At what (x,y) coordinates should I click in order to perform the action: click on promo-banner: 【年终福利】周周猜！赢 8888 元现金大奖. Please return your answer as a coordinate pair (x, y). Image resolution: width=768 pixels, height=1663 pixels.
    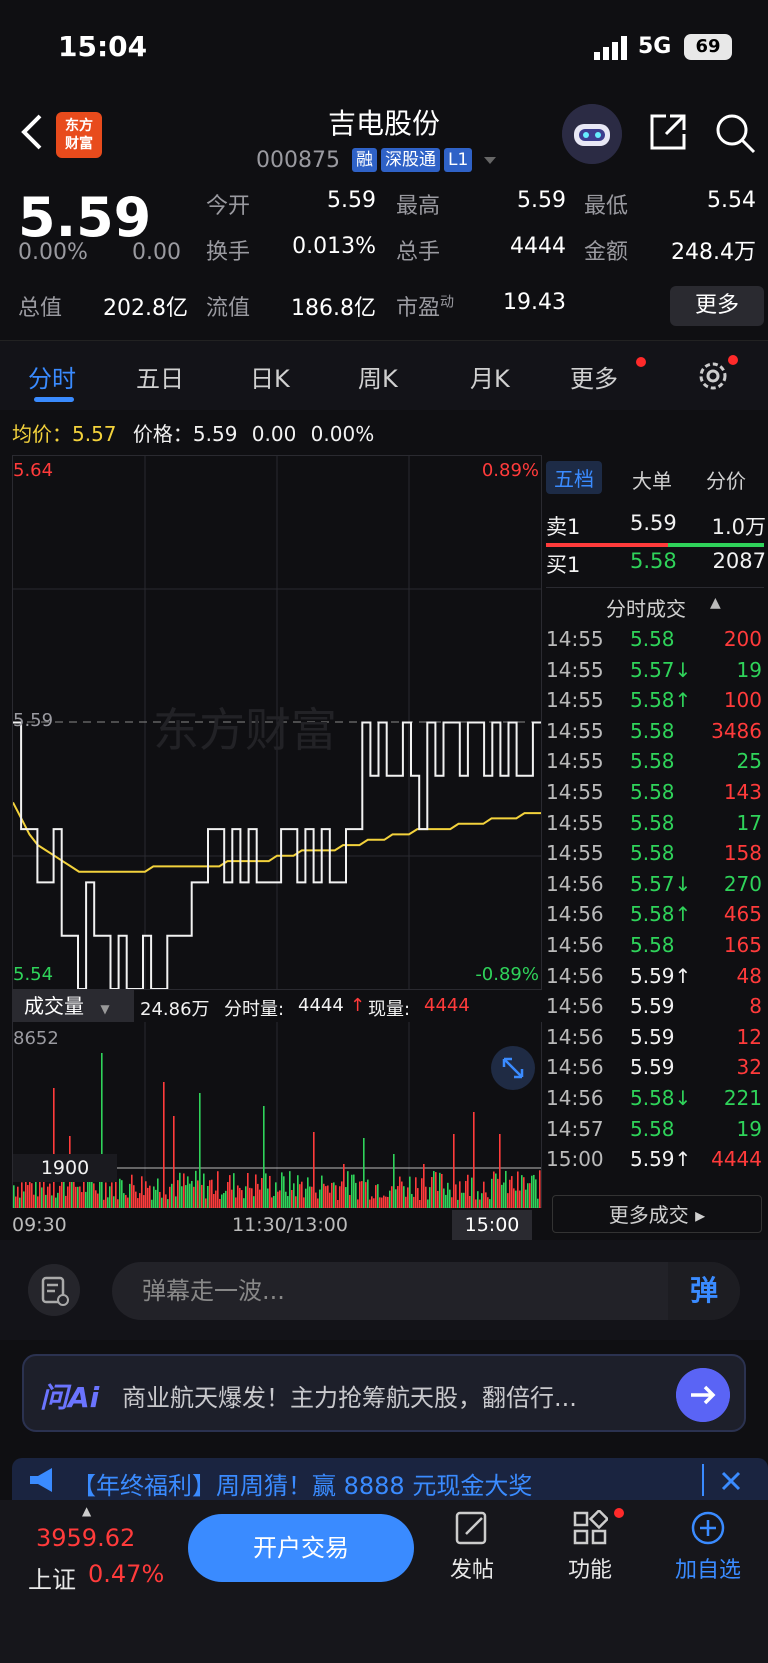
    Looking at the image, I should click on (390, 1480).